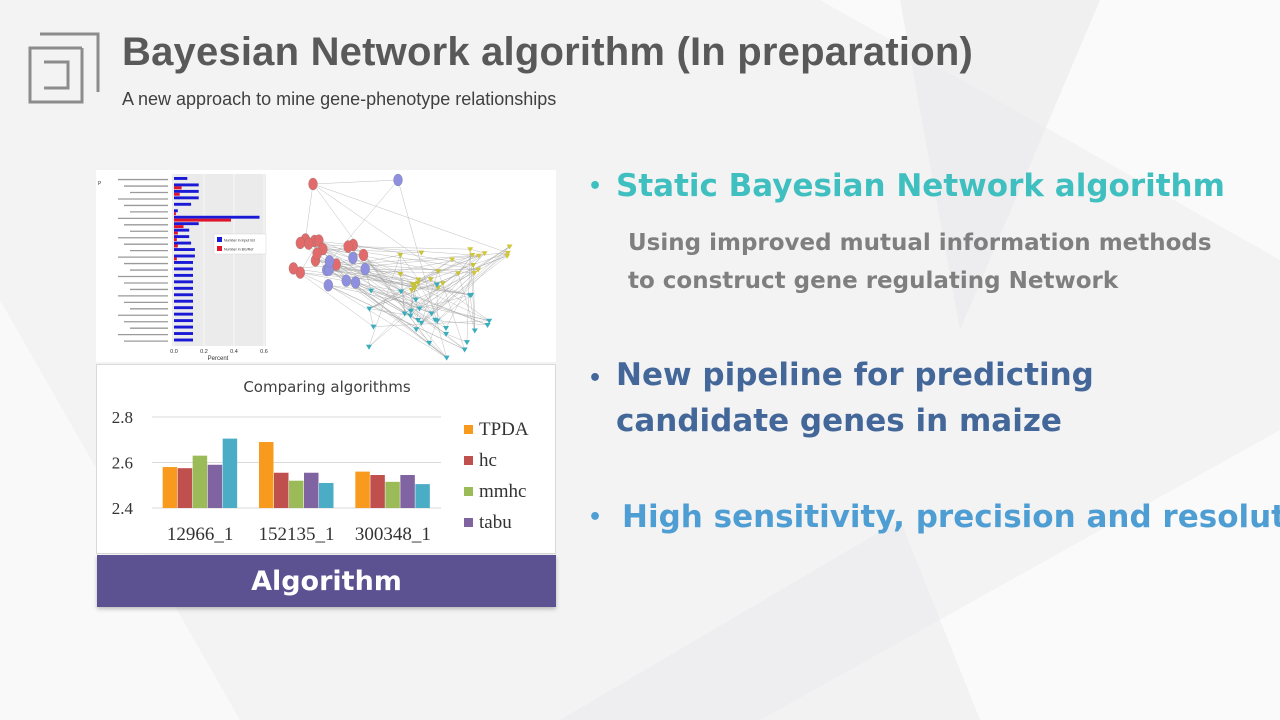 This screenshot has height=720, width=1280. I want to click on detail-line-2: to construct gene regulating Network, so click(873, 281).